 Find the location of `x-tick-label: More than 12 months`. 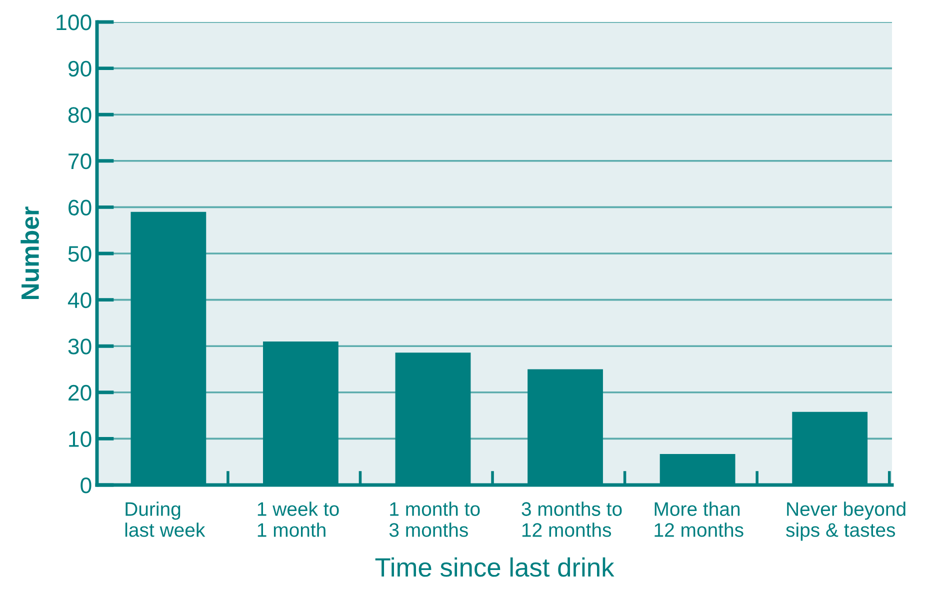

x-tick-label: More than 12 months is located at coordinates (699, 519).